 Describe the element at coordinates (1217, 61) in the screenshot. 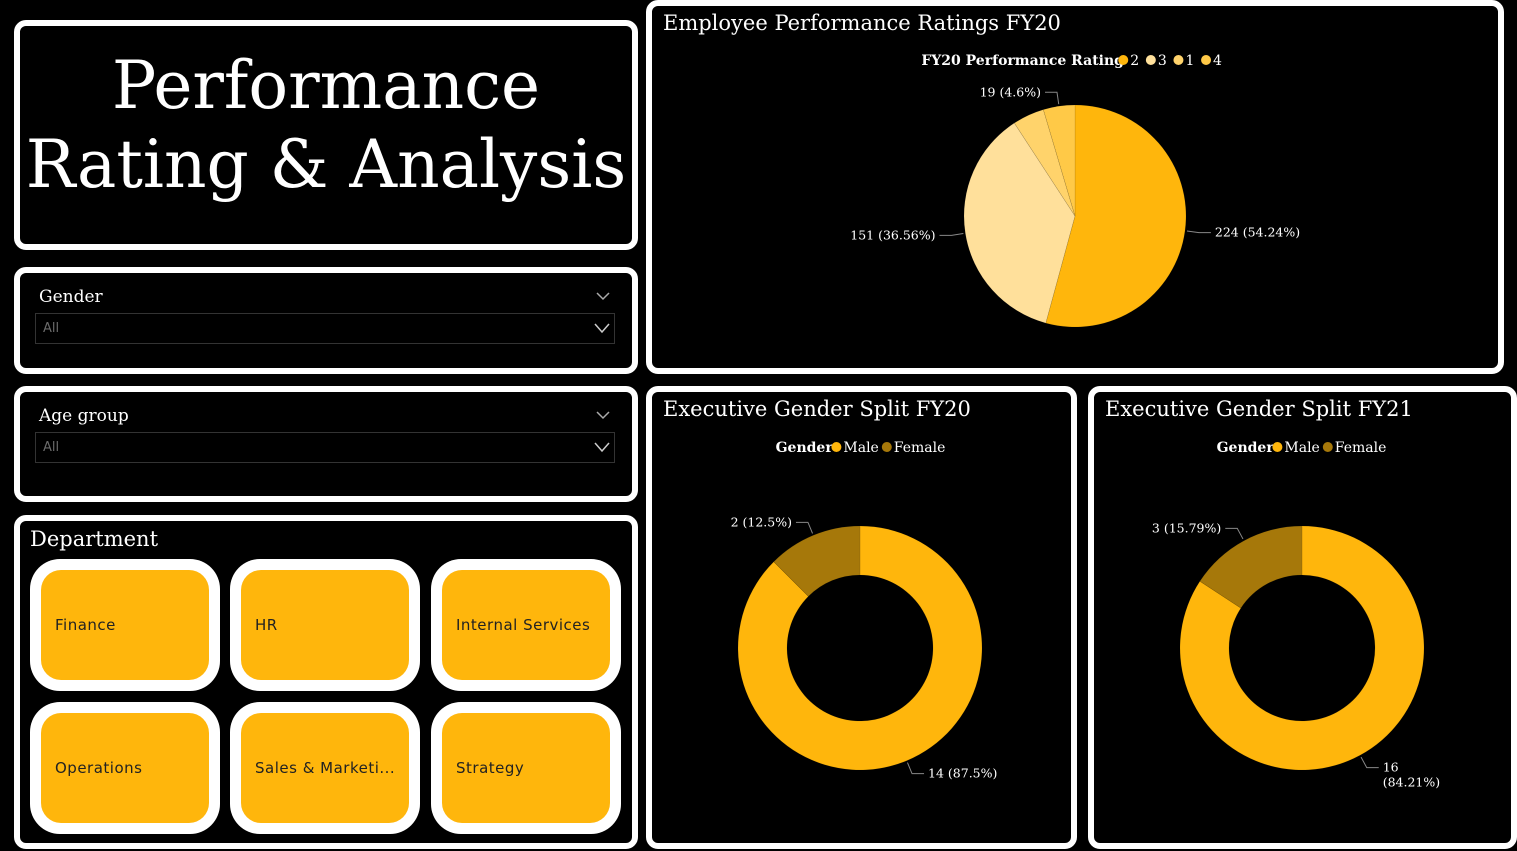

I see `legend-item: 4` at that location.